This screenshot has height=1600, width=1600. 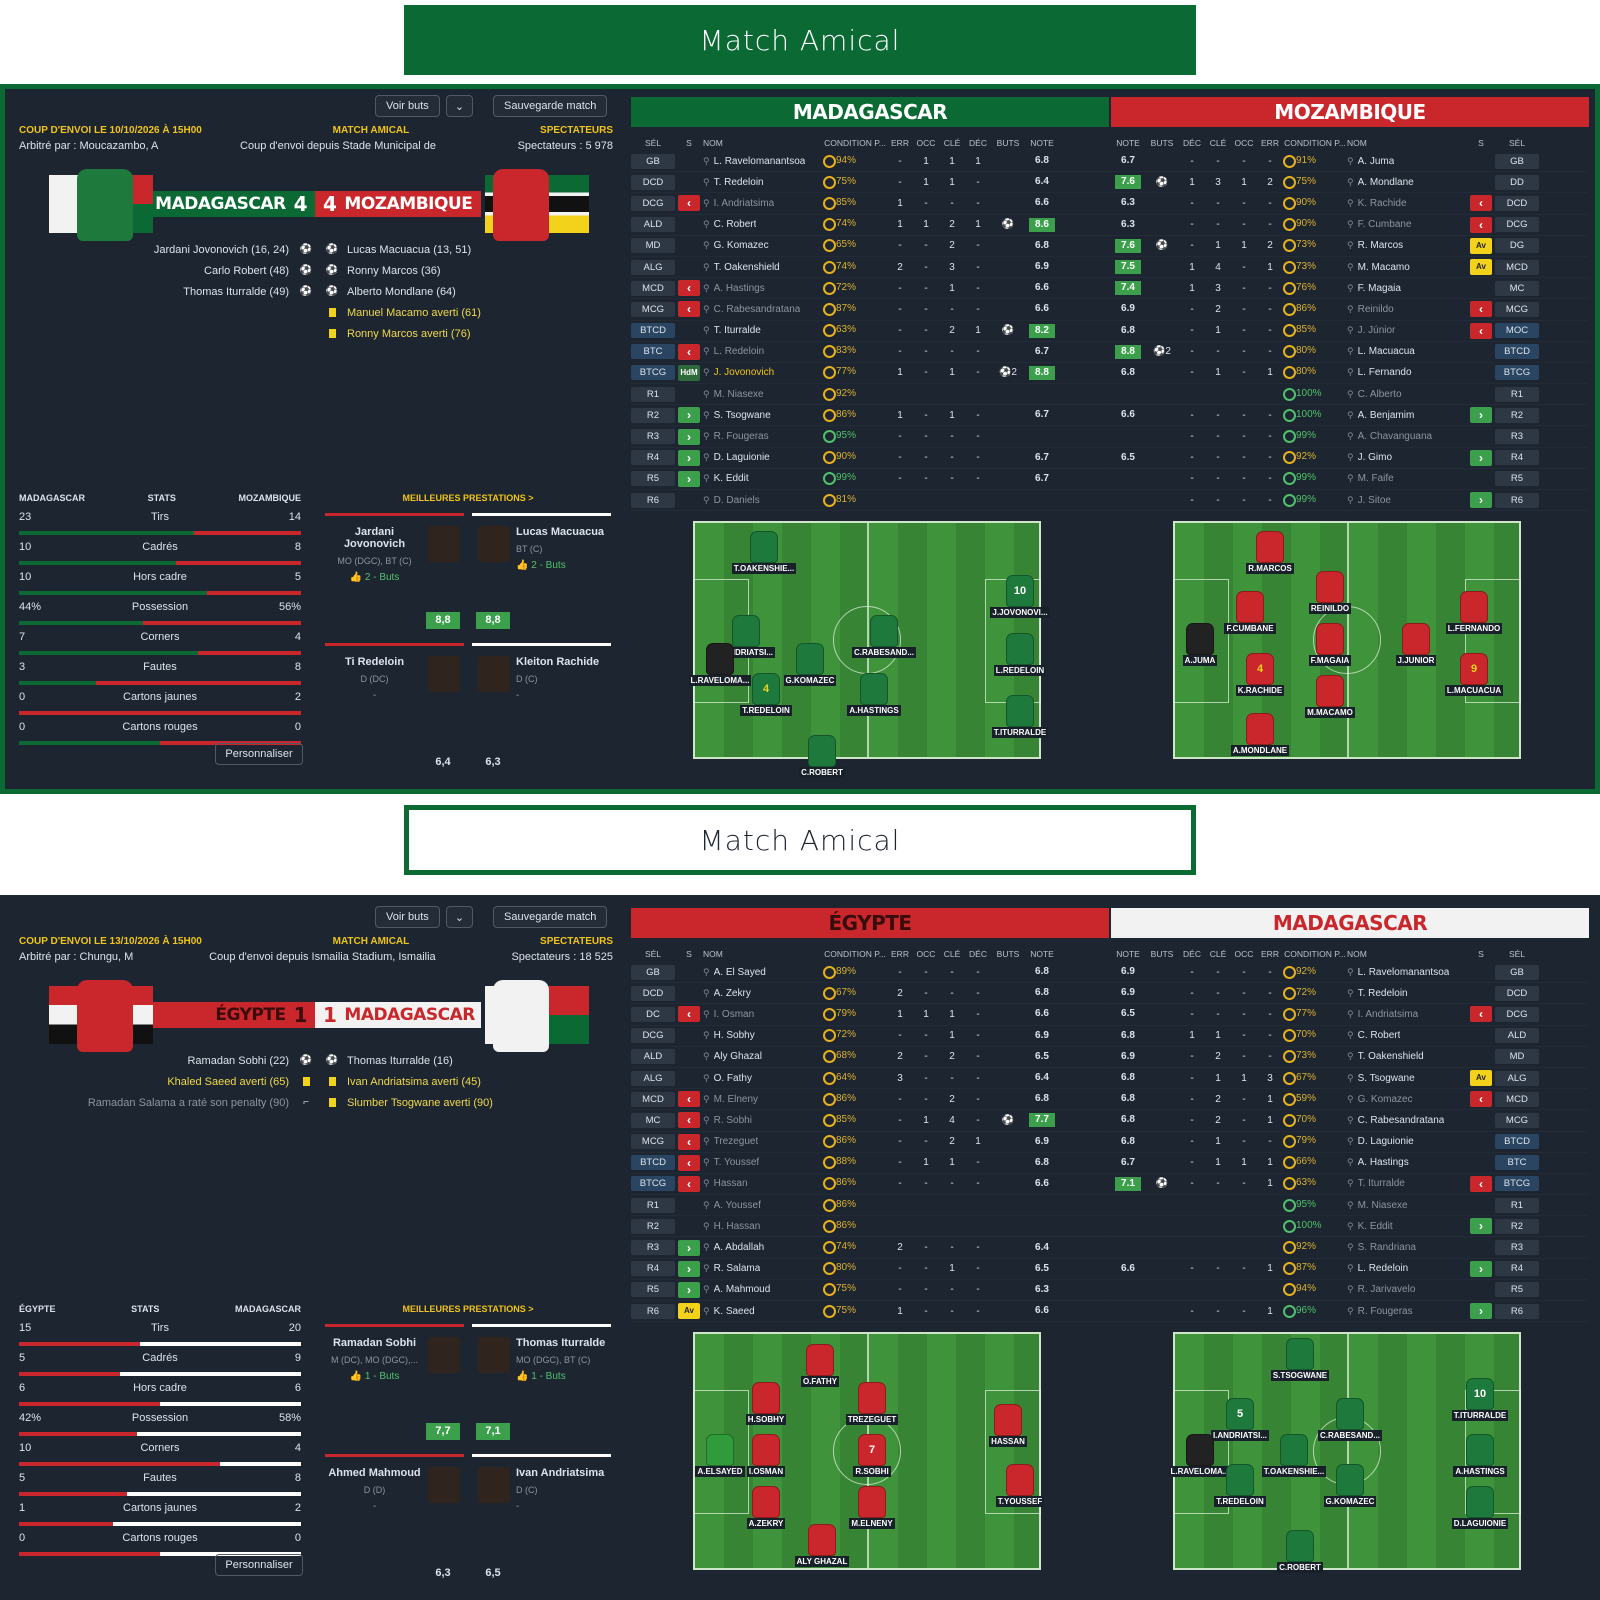 What do you see at coordinates (653, 1014) in the screenshot?
I see `position-badge: DC` at bounding box center [653, 1014].